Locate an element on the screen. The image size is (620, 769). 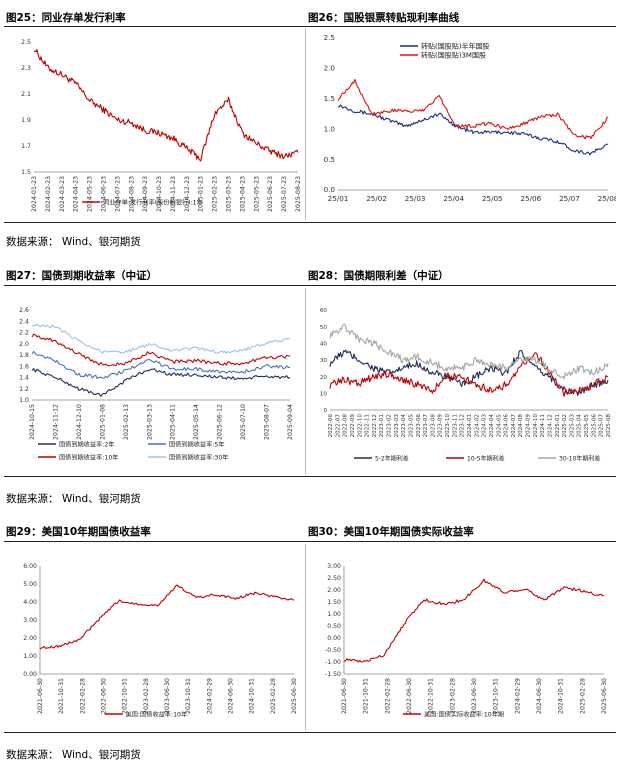
x-tick-label: 25/06 is located at coordinates (530, 198).